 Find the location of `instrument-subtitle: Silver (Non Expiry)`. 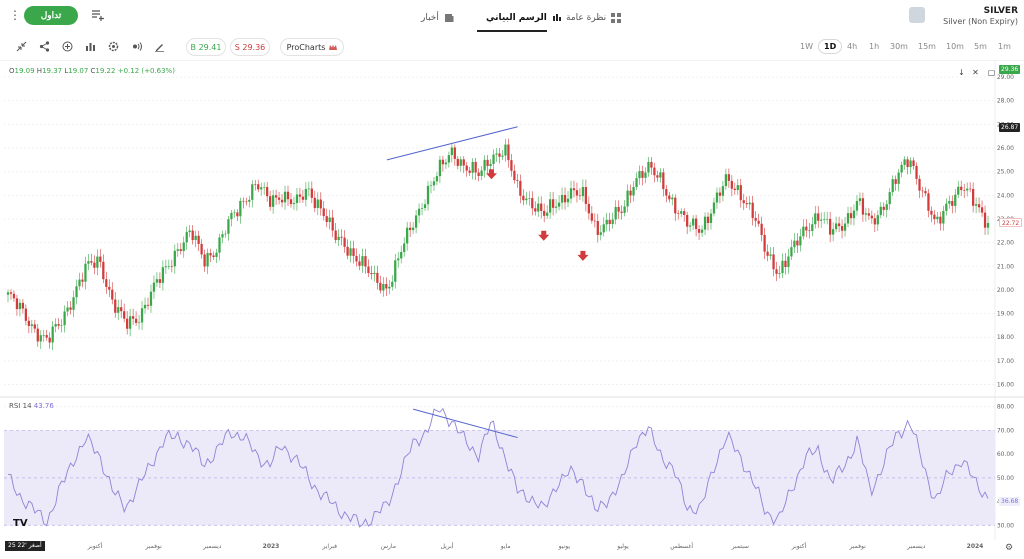

instrument-subtitle: Silver (Non Expiry) is located at coordinates (980, 21).